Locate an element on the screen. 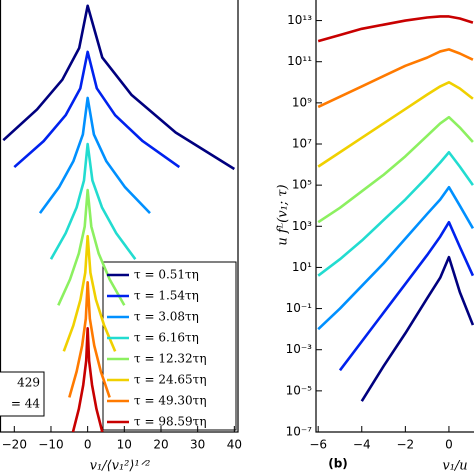 The height and width of the screenshot is (474, 474). y-tick-label: 10⁻⁵ is located at coordinates (299, 390).